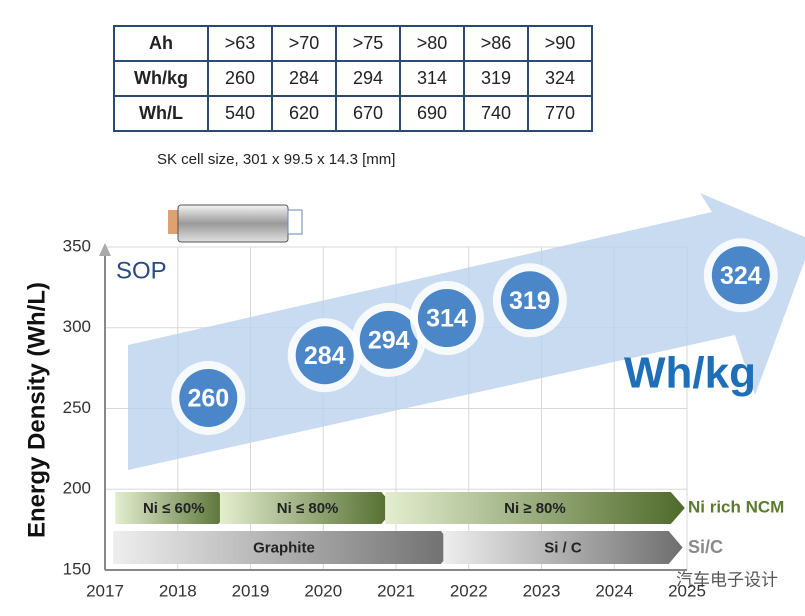 This screenshot has width=805, height=616. Describe the element at coordinates (727, 579) in the screenshot. I see `watermark: 汽车电子设计` at that location.